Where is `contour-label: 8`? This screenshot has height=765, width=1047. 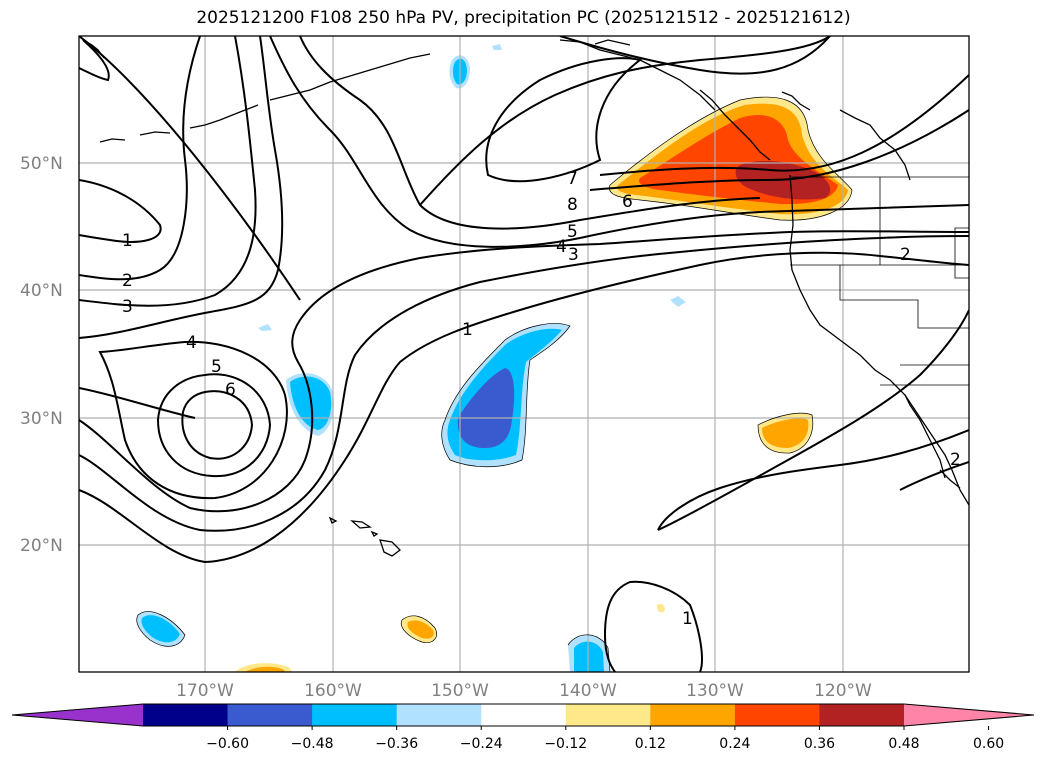
contour-label: 8 is located at coordinates (572, 205).